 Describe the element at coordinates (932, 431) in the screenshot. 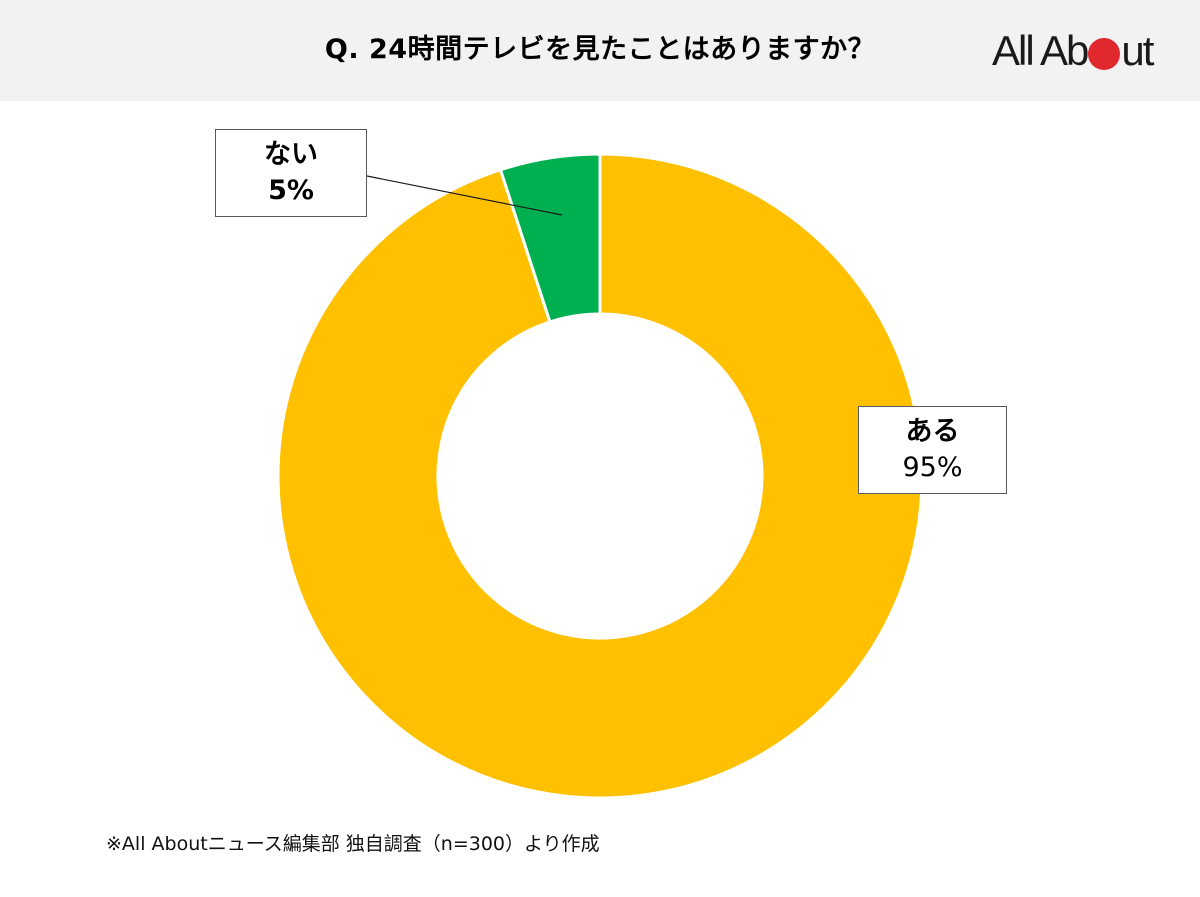

I see `label-aru-name: ある` at that location.